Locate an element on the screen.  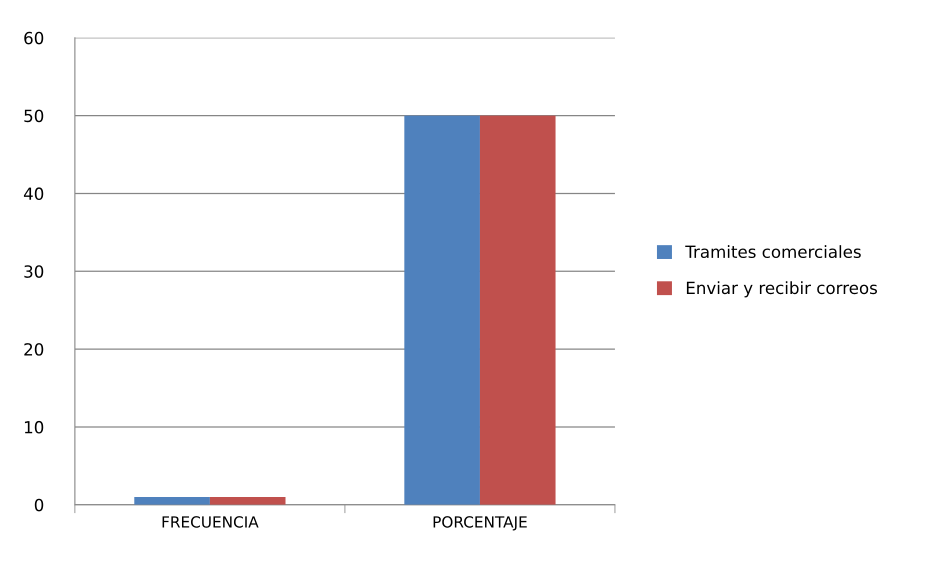
y-tick-label: 60 is located at coordinates (34, 38).